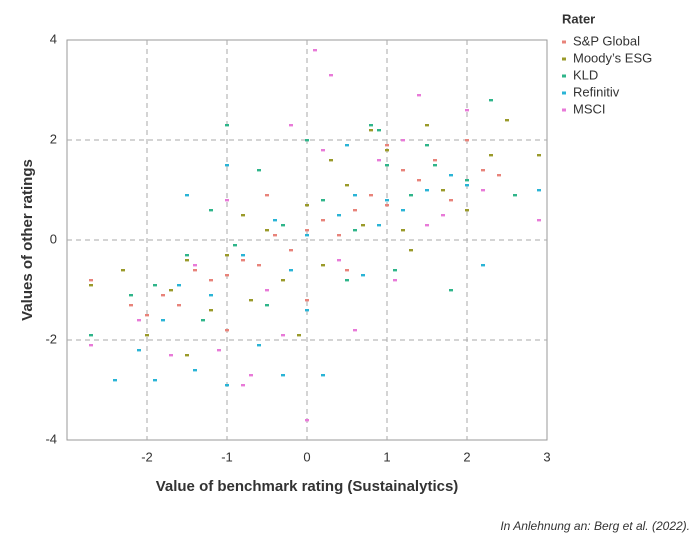  Describe the element at coordinates (612, 57) in the screenshot. I see `legend-label: Moody’s ESG` at that location.